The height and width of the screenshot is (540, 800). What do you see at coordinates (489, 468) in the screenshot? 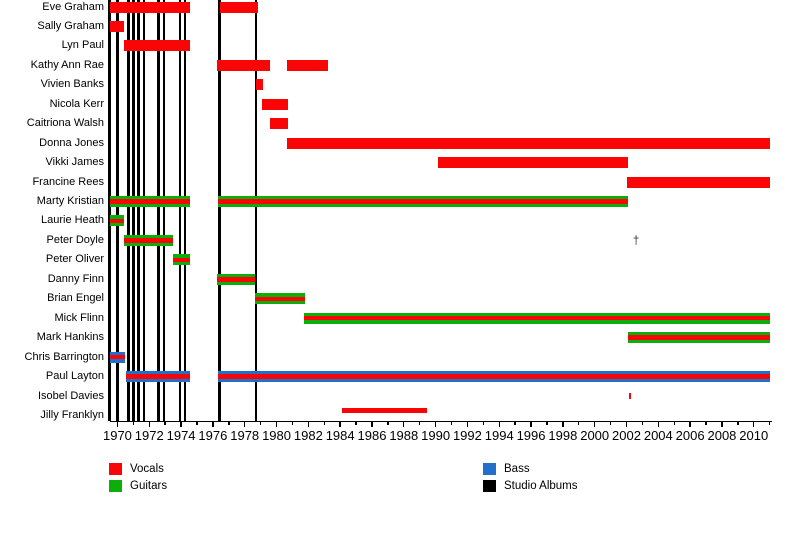
I see `legend-swatch-bass` at bounding box center [489, 468].